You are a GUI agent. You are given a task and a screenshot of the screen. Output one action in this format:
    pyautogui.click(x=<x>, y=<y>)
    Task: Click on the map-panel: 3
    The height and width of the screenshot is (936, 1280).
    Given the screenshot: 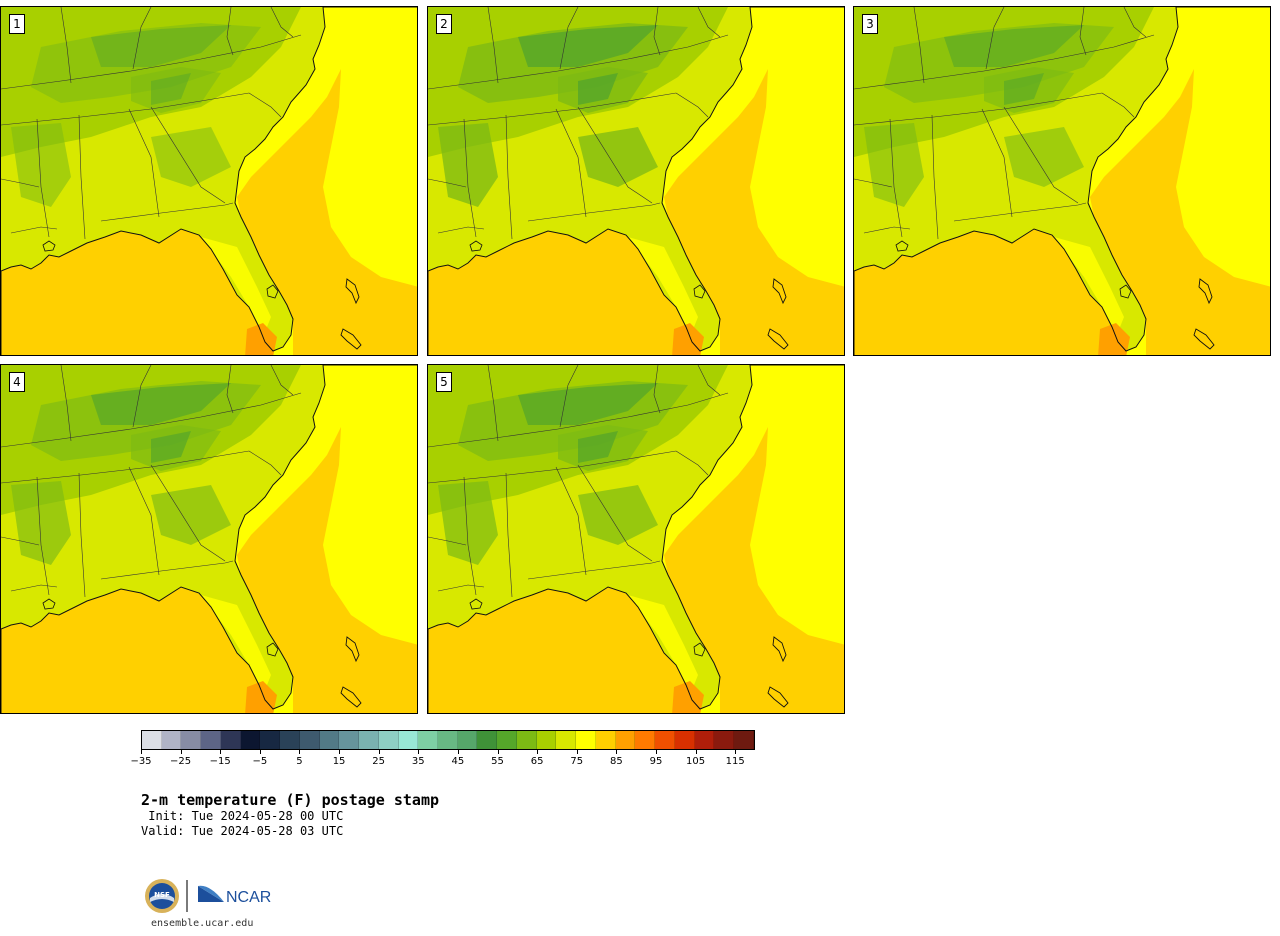 What is the action you would take?
    pyautogui.click(x=1062, y=181)
    